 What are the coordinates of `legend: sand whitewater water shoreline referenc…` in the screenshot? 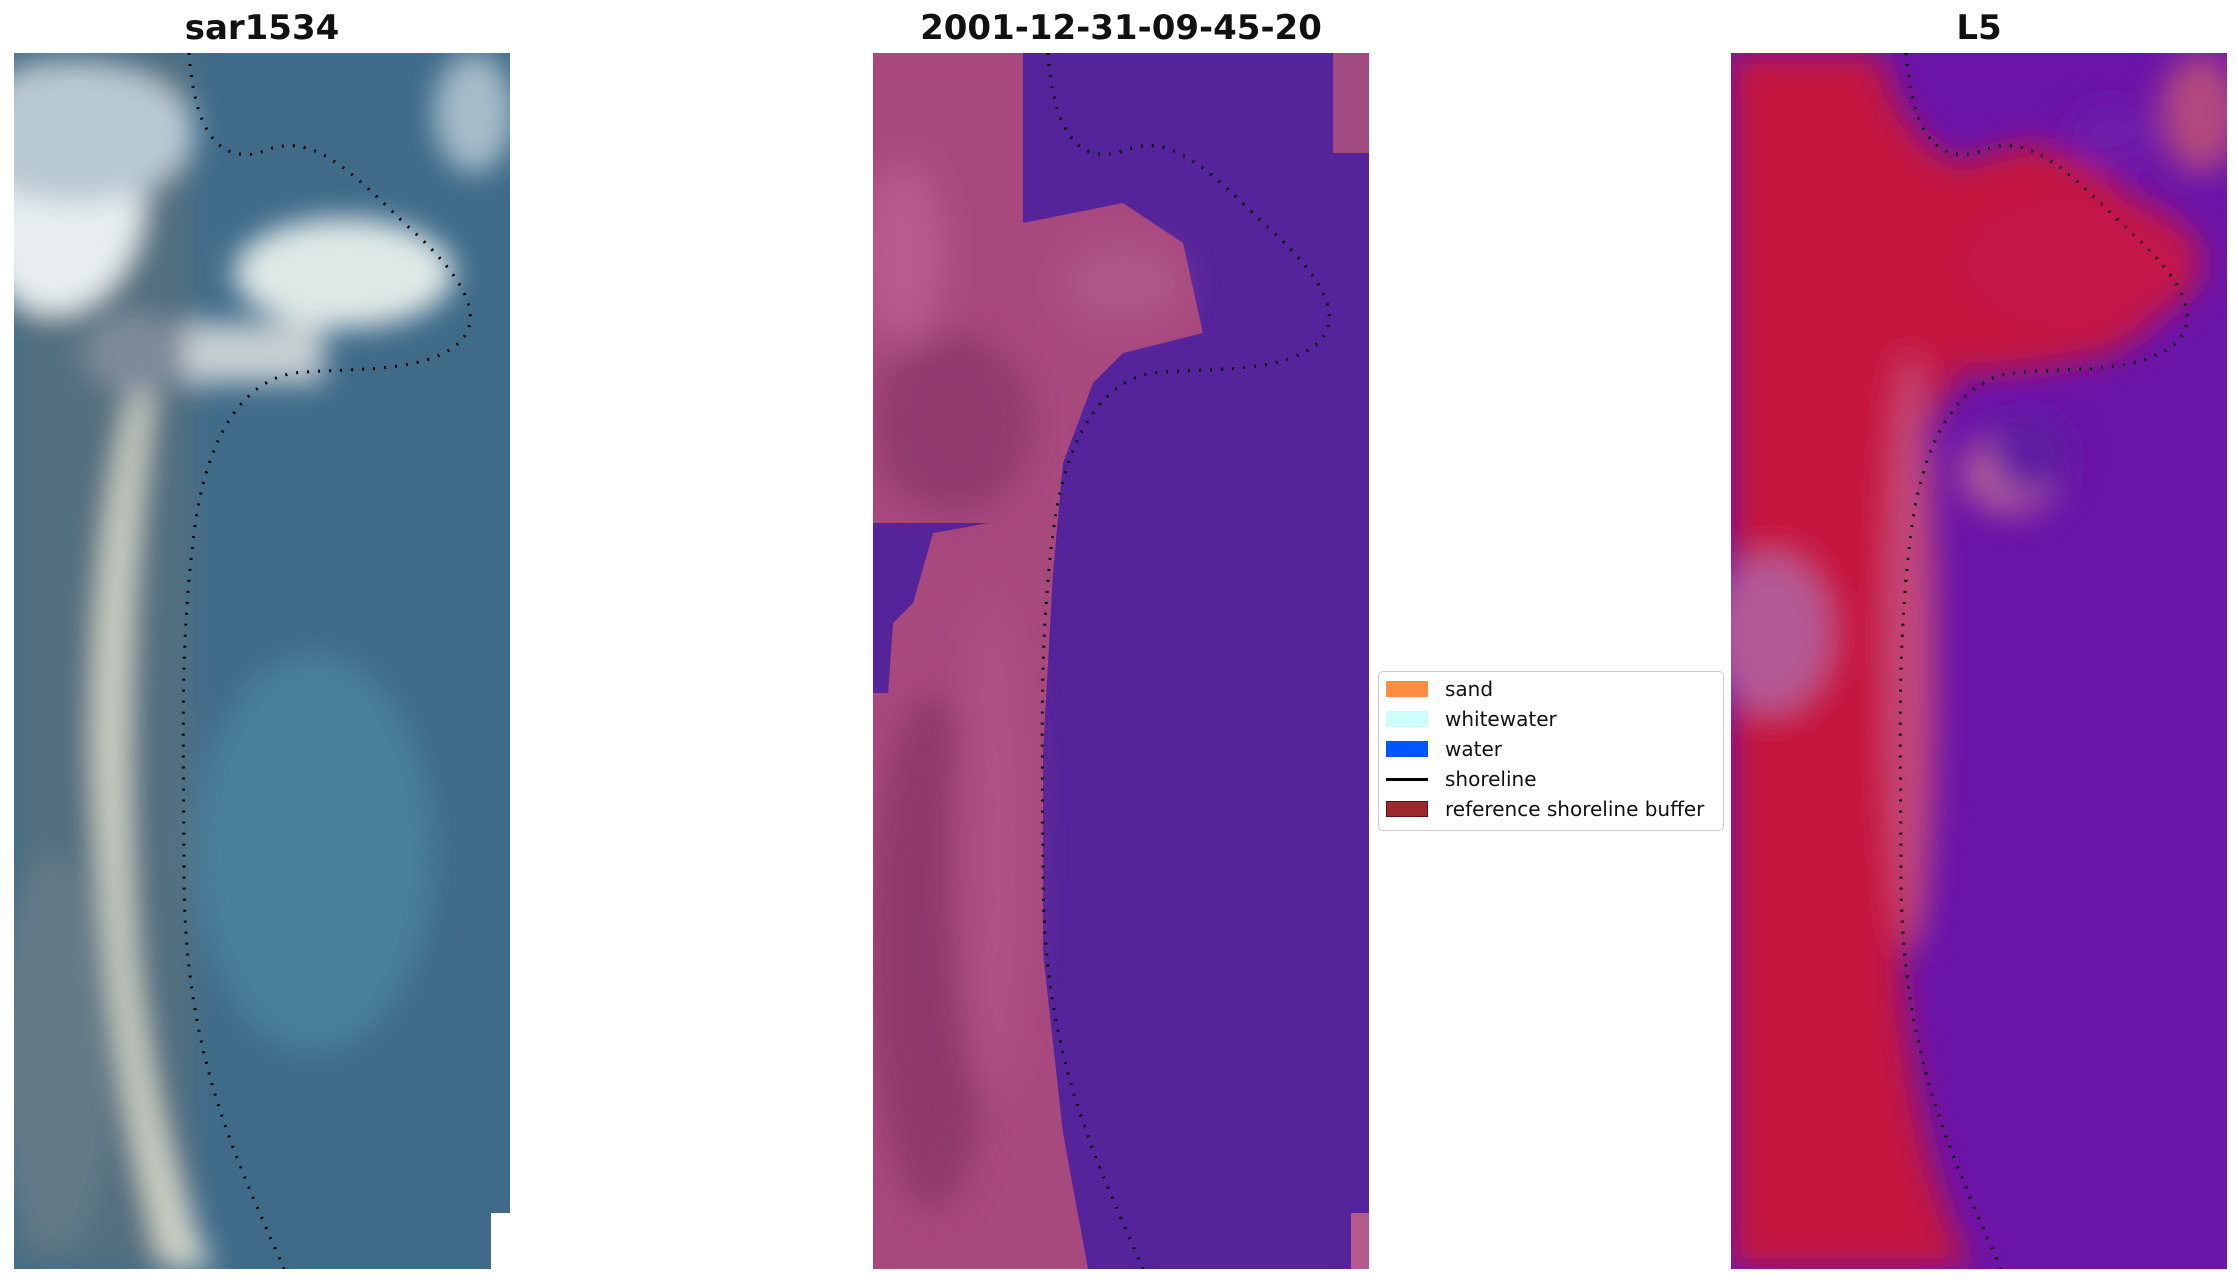 It's located at (1551, 751).